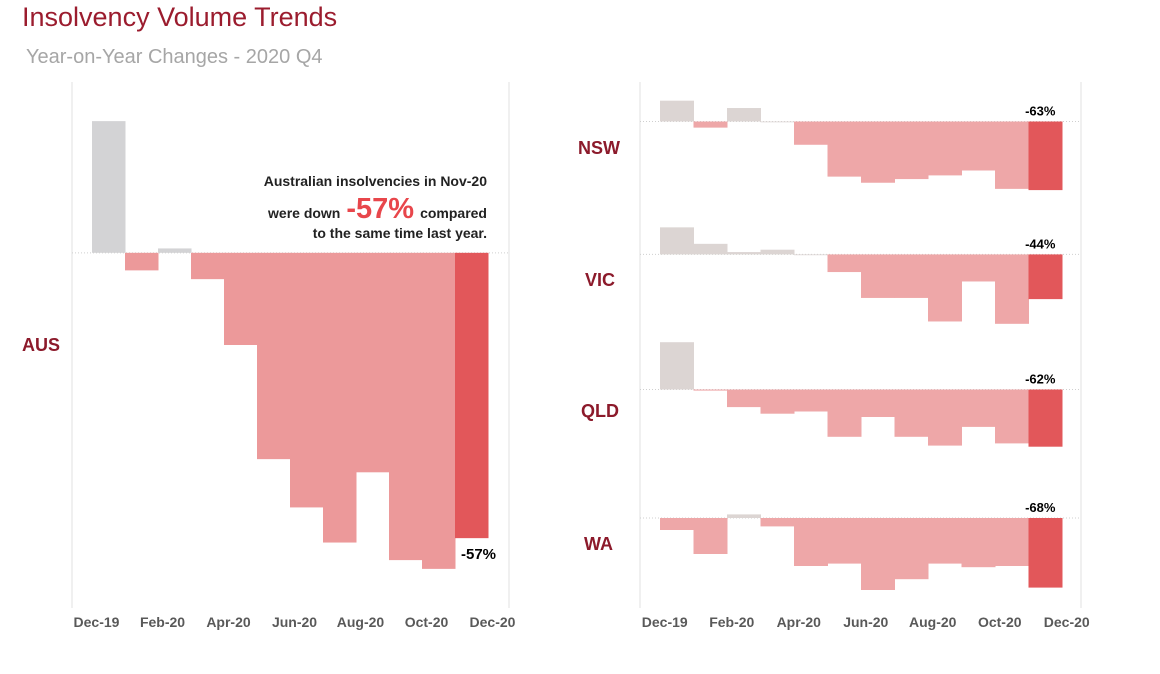 Image resolution: width=1160 pixels, height=674 pixels. Describe the element at coordinates (162, 622) in the screenshot. I see `left-x-tick-feb-20: Feb-20` at that location.